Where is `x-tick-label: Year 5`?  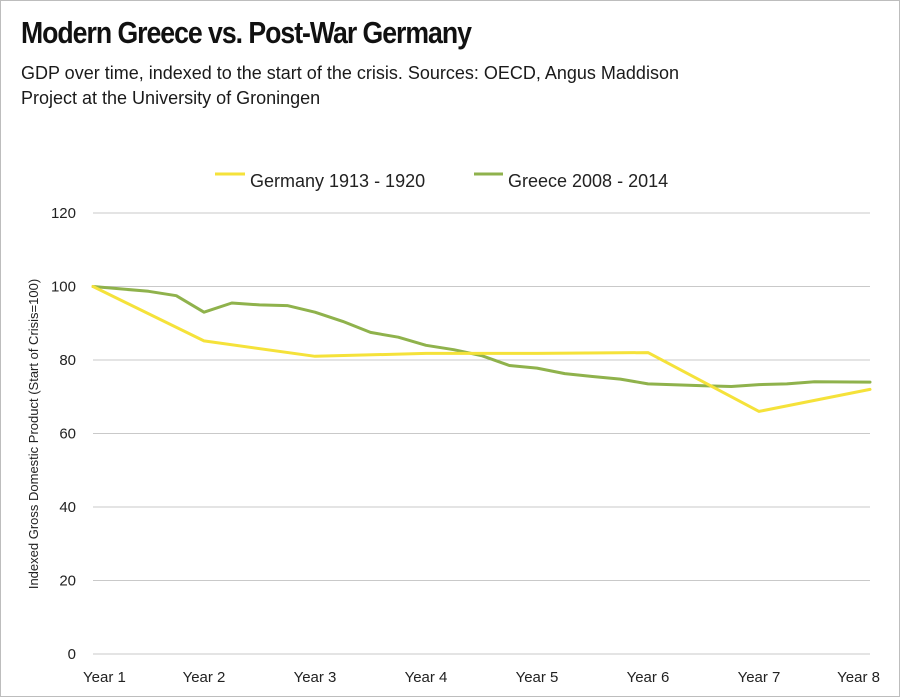 x-tick-label: Year 5 is located at coordinates (537, 677).